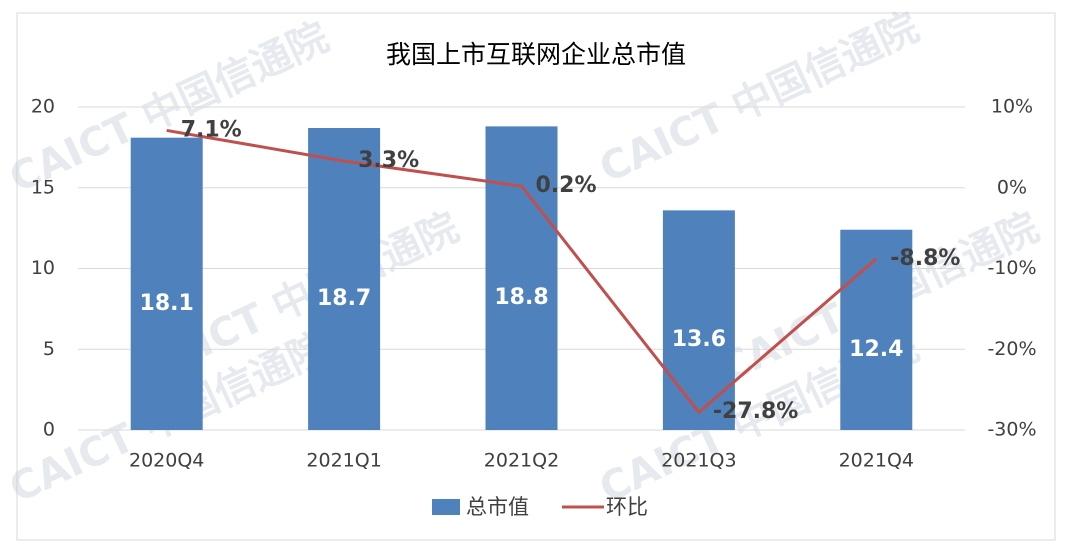  I want to click on y-tick-label: 20, so click(43, 107).